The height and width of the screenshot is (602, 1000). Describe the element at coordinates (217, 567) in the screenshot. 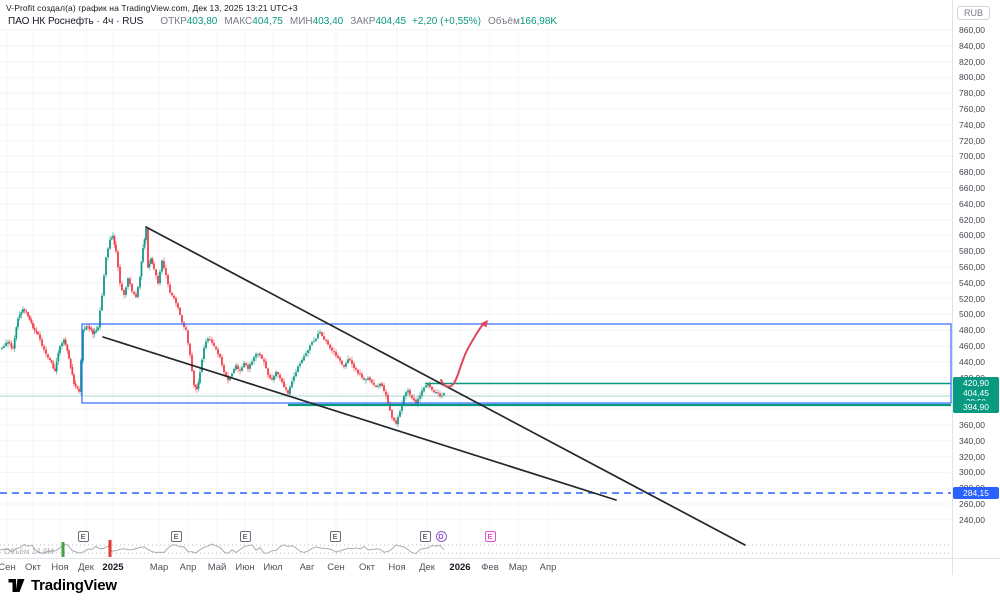

I see `time-axis-label: Май` at that location.